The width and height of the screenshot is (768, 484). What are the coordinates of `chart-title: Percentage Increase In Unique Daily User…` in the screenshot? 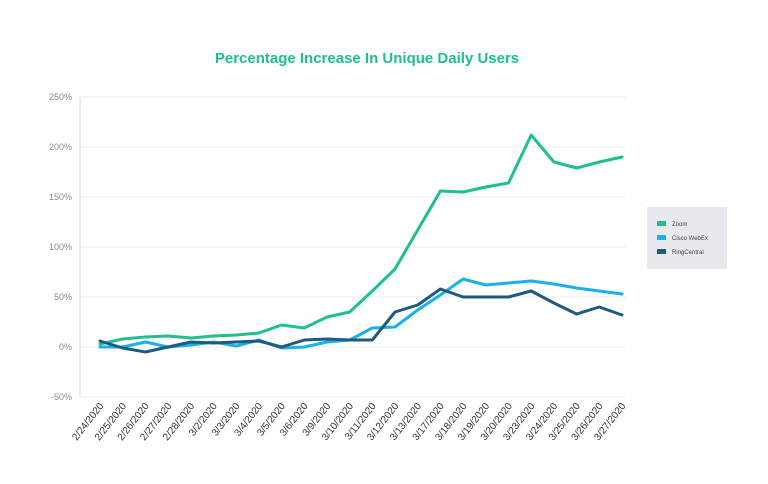 It's located at (367, 58).